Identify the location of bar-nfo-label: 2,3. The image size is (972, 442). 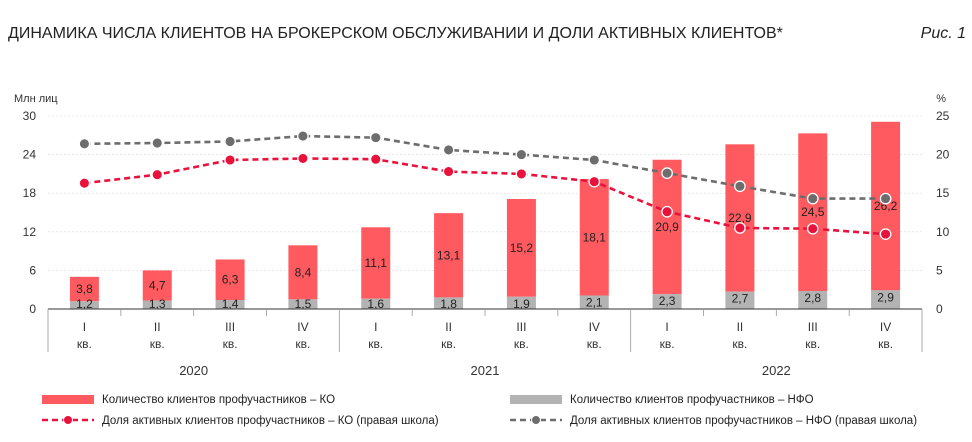
(667, 301).